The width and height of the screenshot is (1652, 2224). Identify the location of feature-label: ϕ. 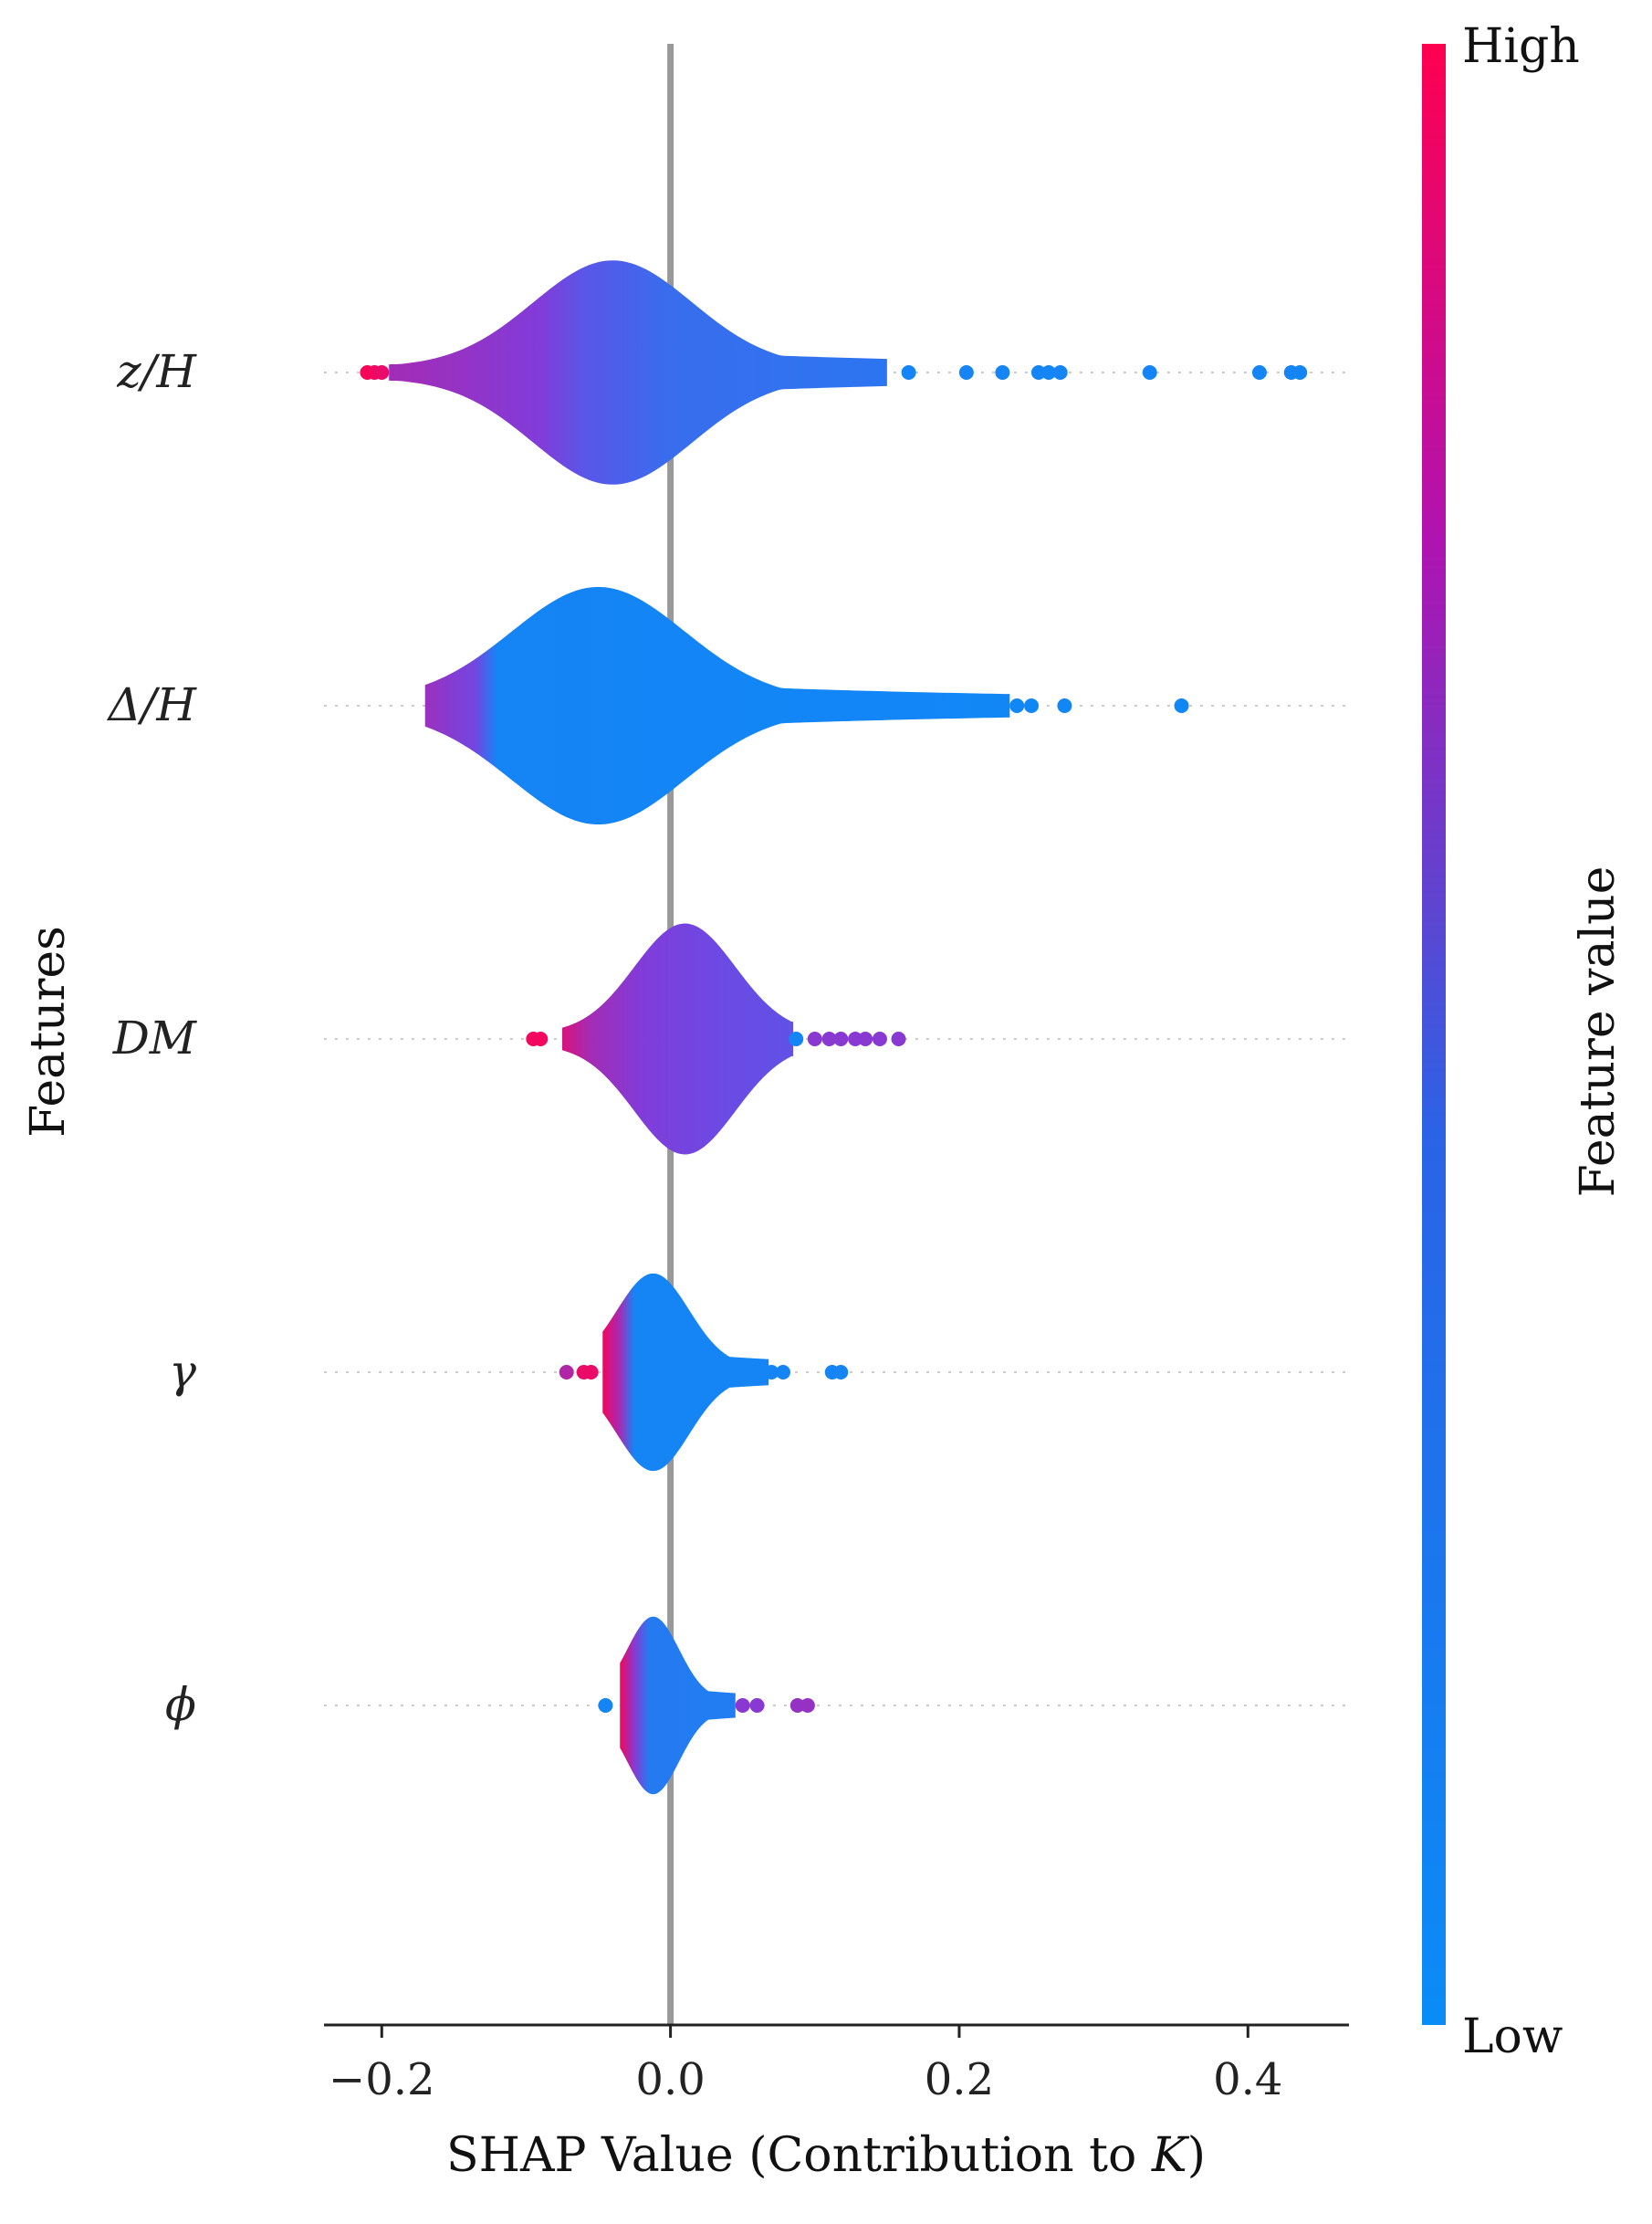
(181, 1704).